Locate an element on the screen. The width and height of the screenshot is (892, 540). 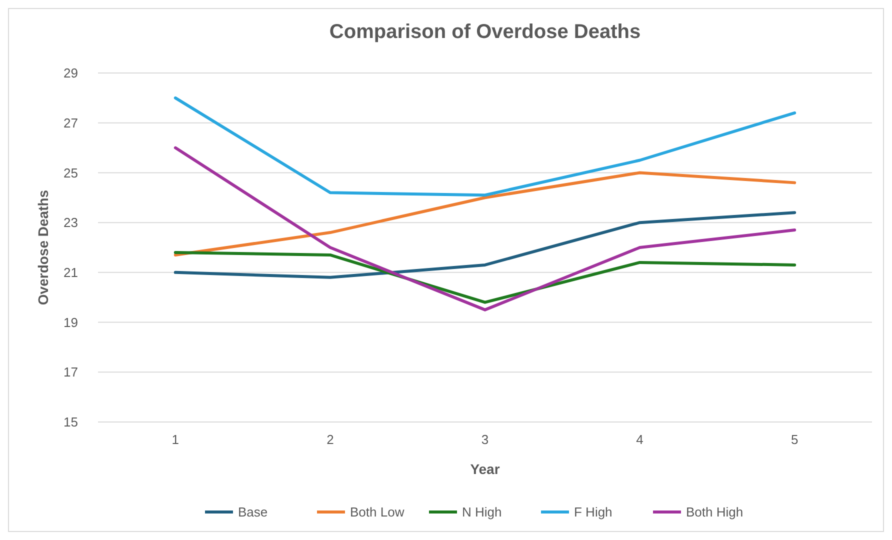
y-tick-label: 27 is located at coordinates (71, 122).